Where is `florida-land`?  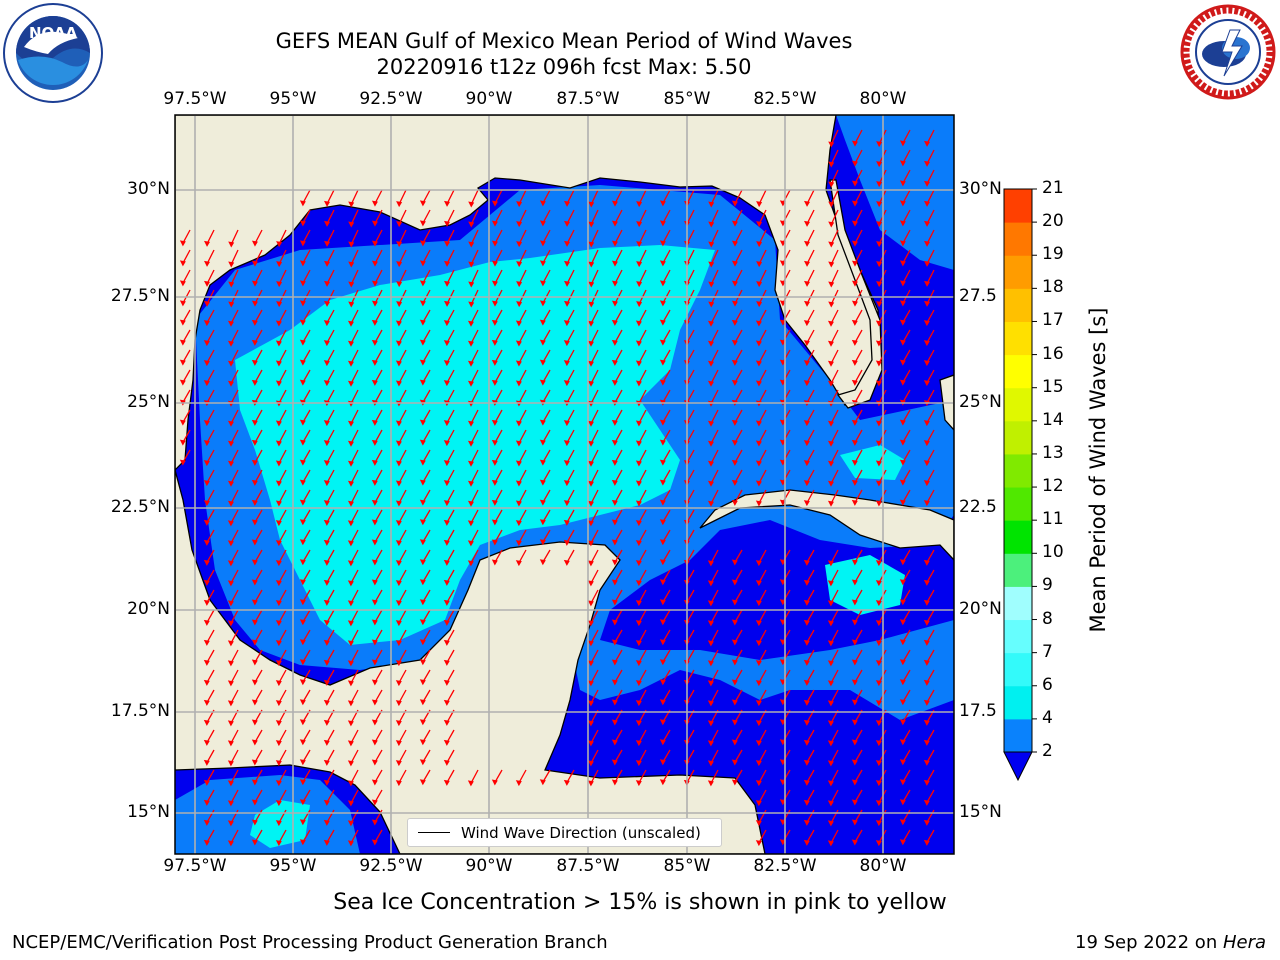
florida-land is located at coordinates (856, 294).